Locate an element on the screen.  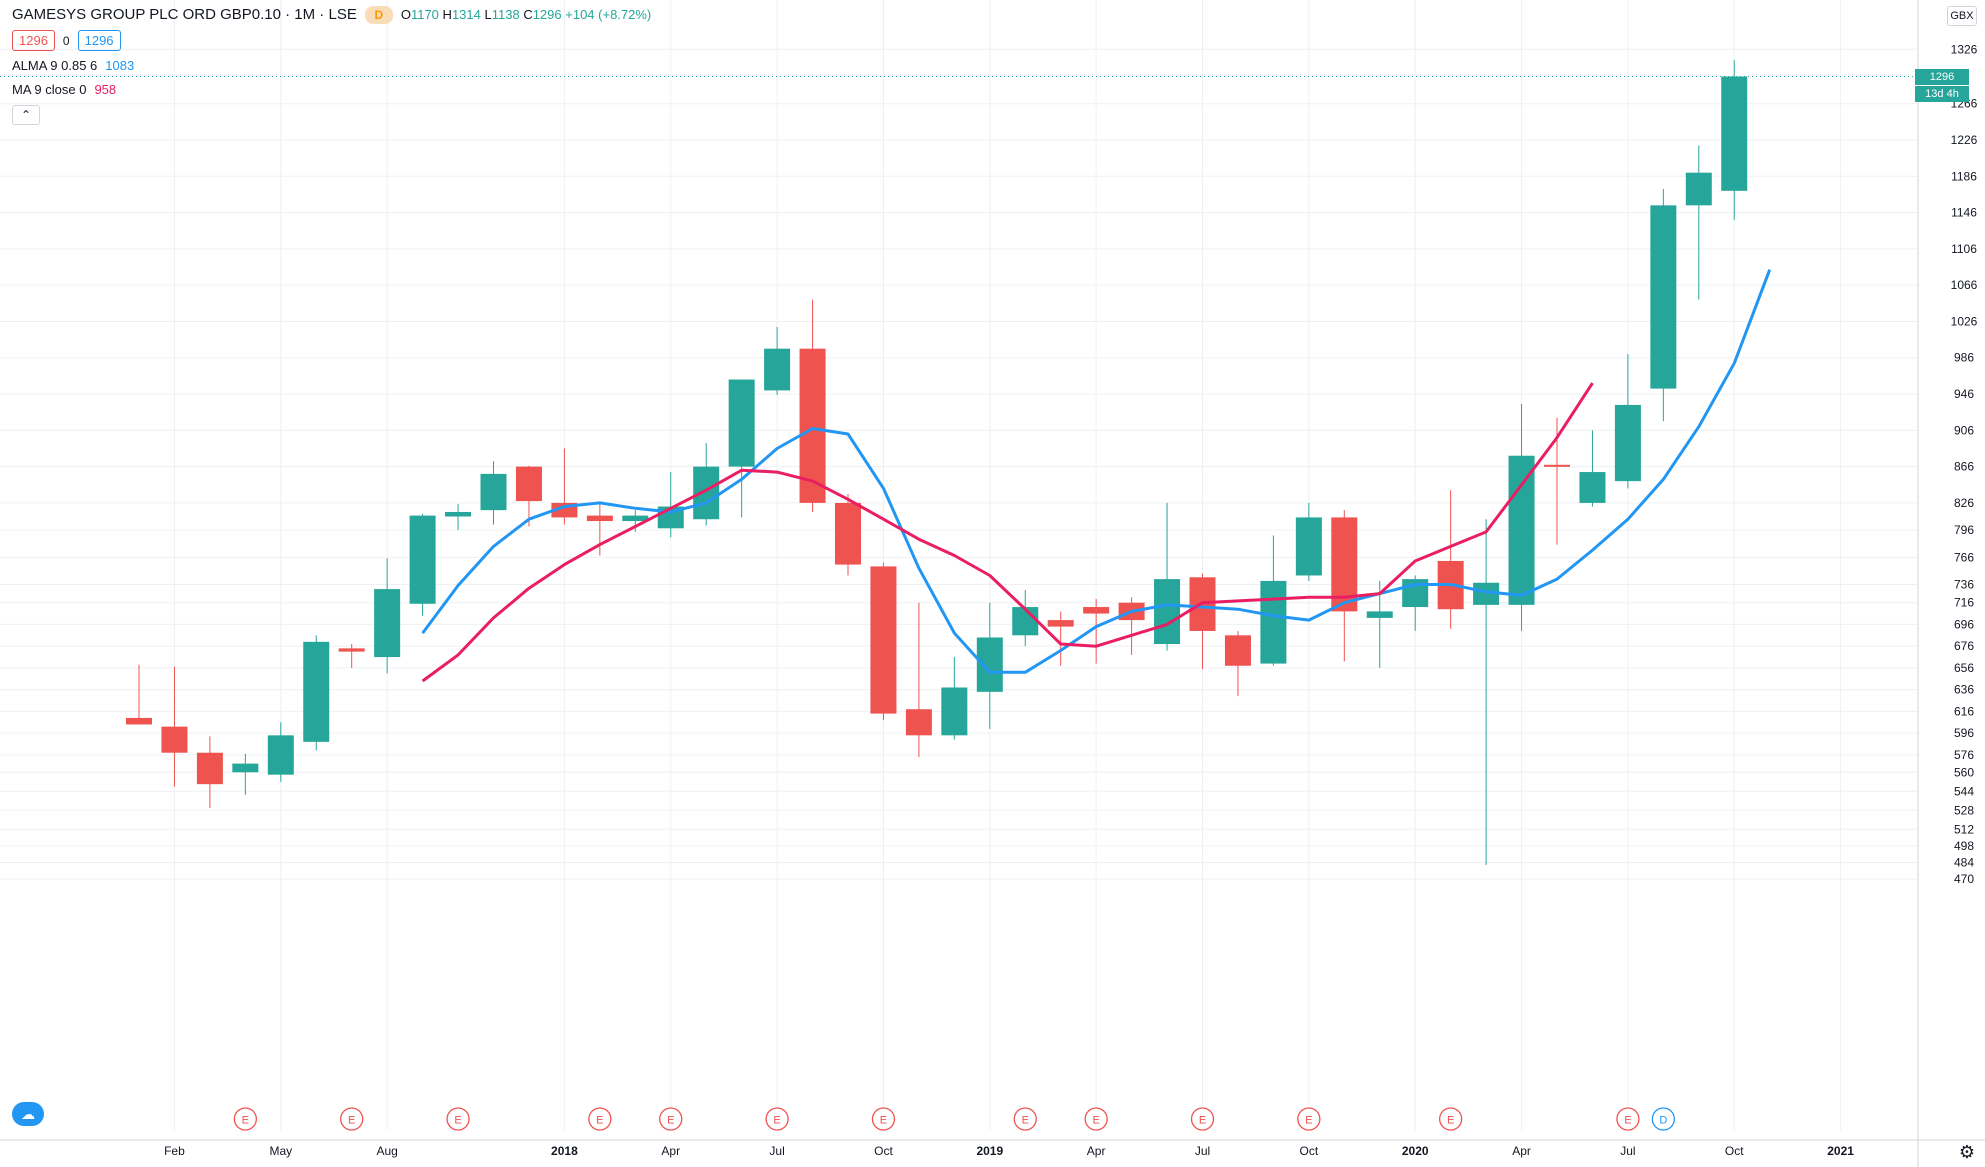
indicator-ma: MA 9 close 0 958 is located at coordinates (331, 90).